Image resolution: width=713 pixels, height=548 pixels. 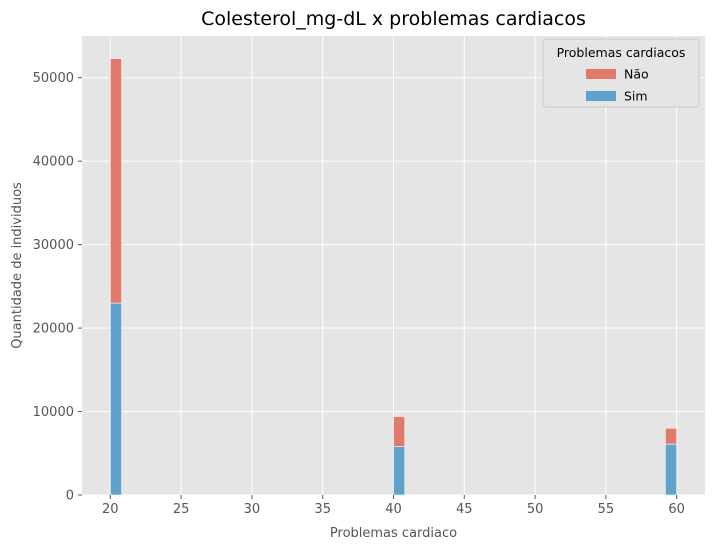 I want to click on x-axis-label: Problemas cardiaco, so click(x=393, y=533).